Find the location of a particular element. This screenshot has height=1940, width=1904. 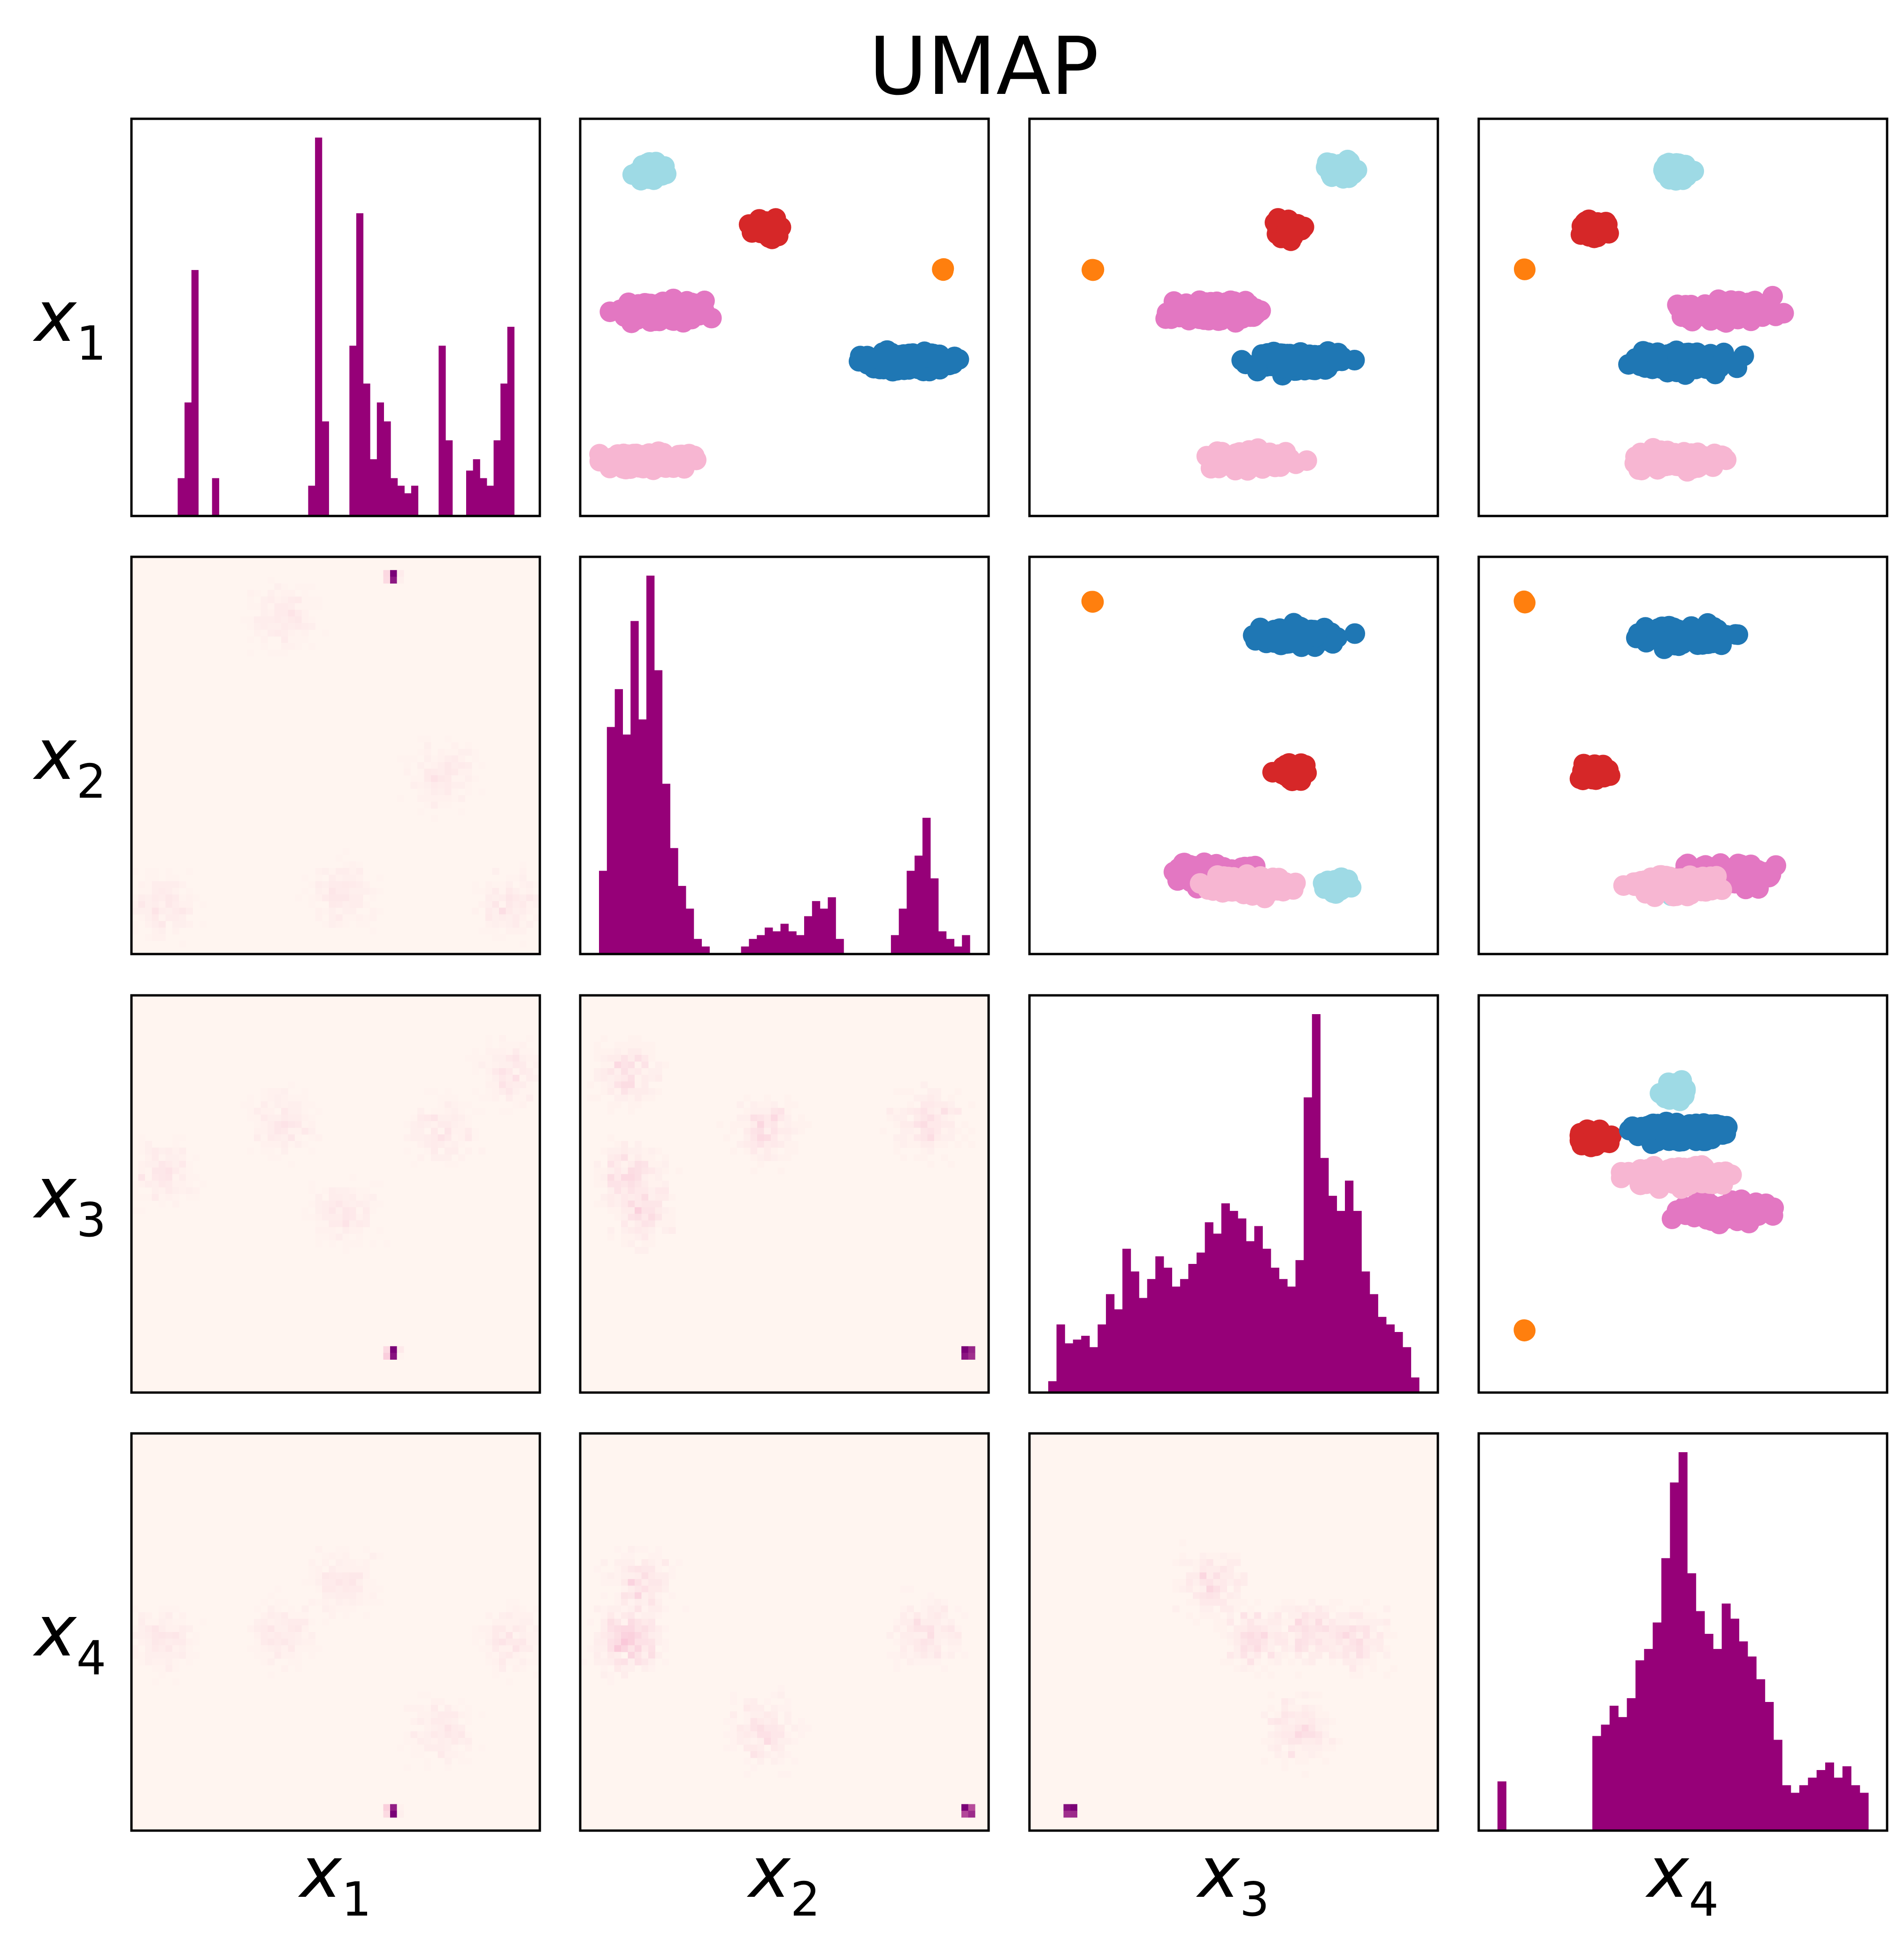

cluster-blue is located at coordinates (908, 361).